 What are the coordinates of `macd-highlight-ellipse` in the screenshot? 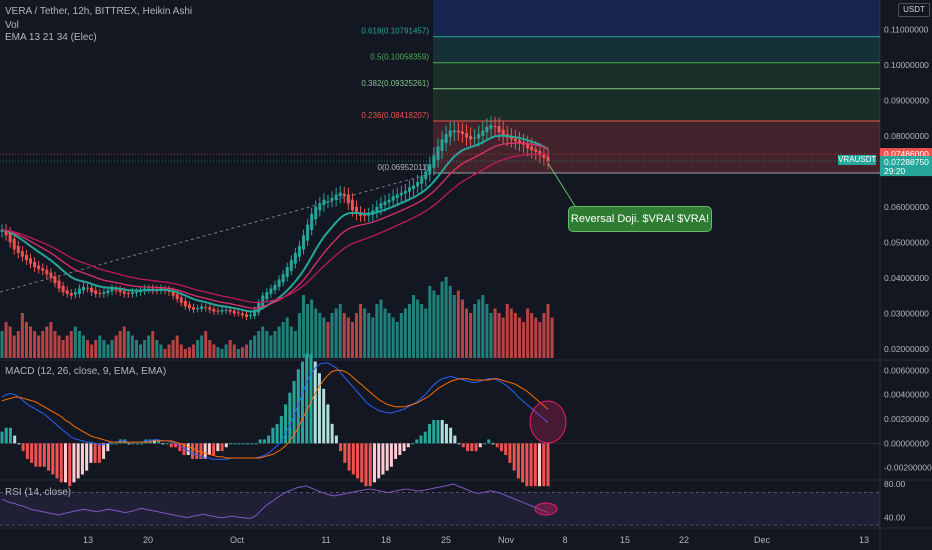 It's located at (548, 422).